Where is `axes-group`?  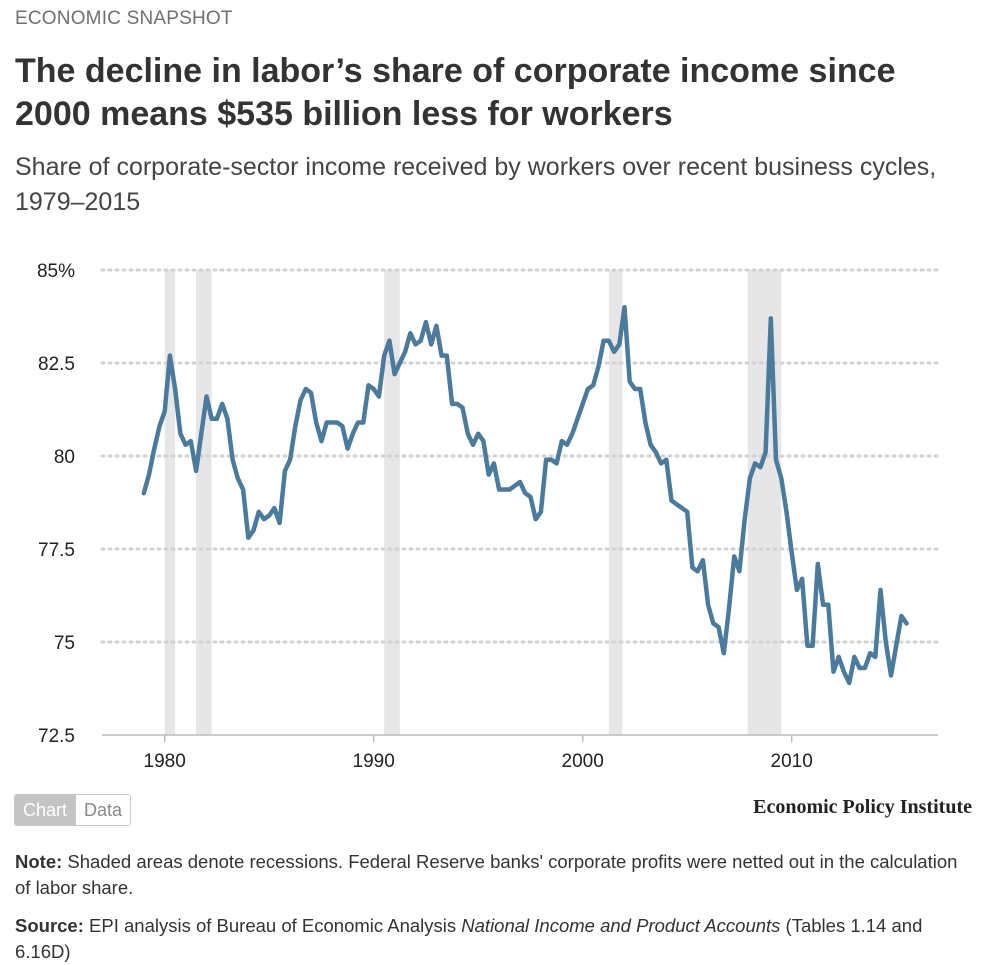 axes-group is located at coordinates (520, 738).